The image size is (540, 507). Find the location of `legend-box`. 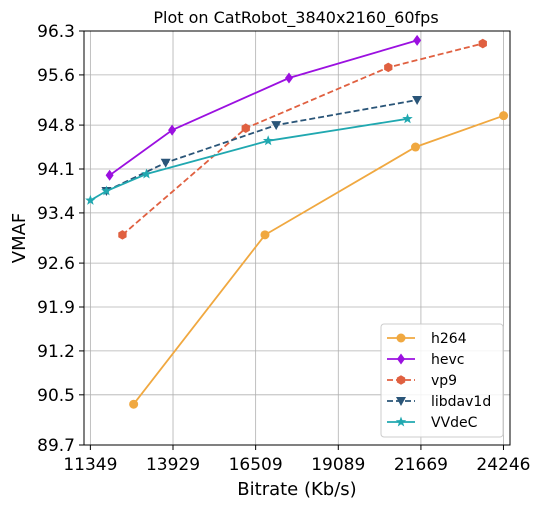

legend-box is located at coordinates (442, 380).